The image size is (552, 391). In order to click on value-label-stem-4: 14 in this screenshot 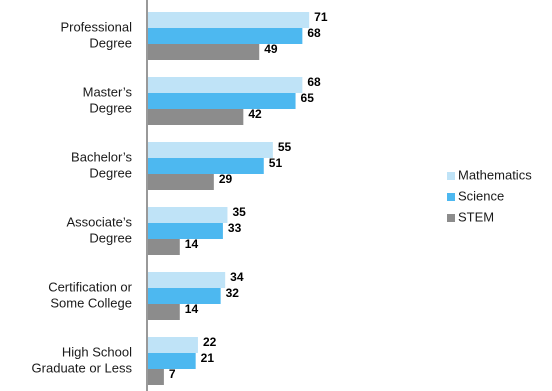, I will do `click(192, 309)`.